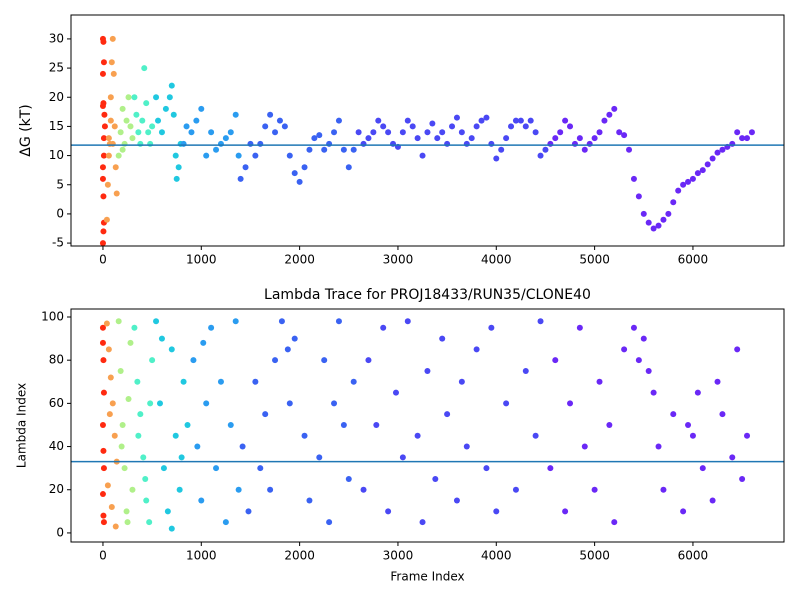 This screenshot has width=800, height=600. I want to click on y-axis-label: ΔG (kT), so click(26, 130).